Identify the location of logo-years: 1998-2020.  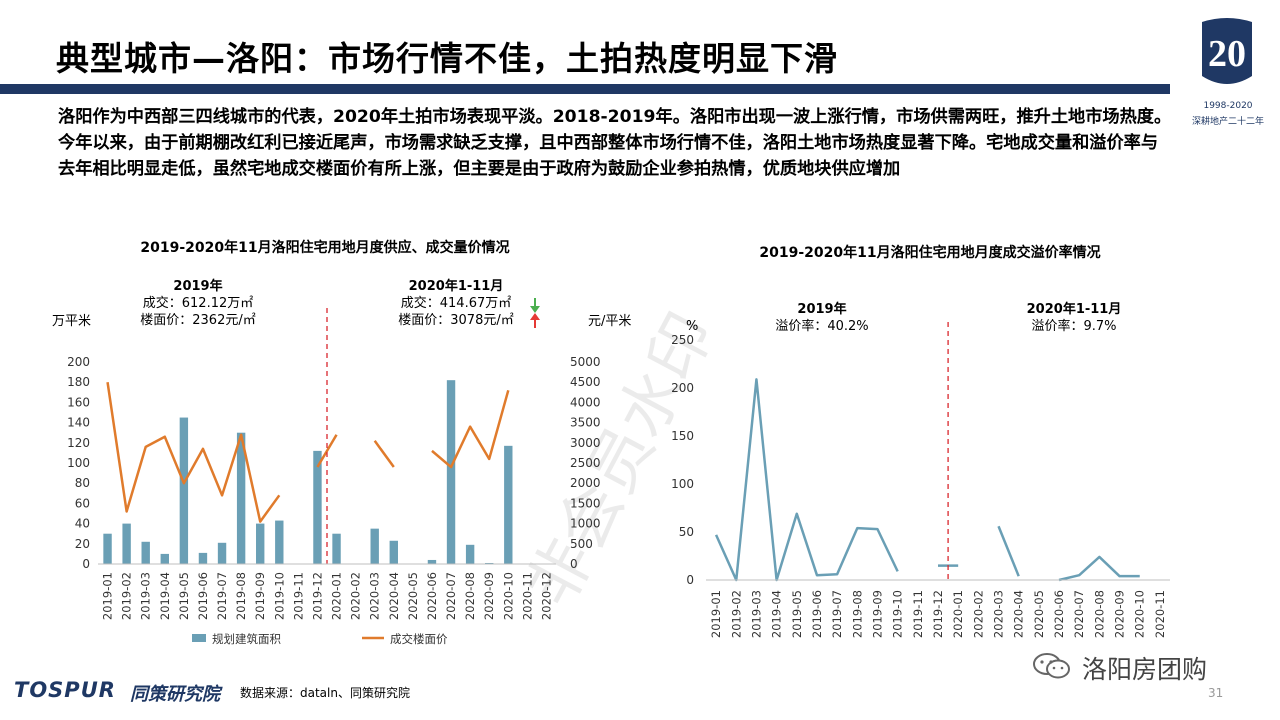
(1228, 106).